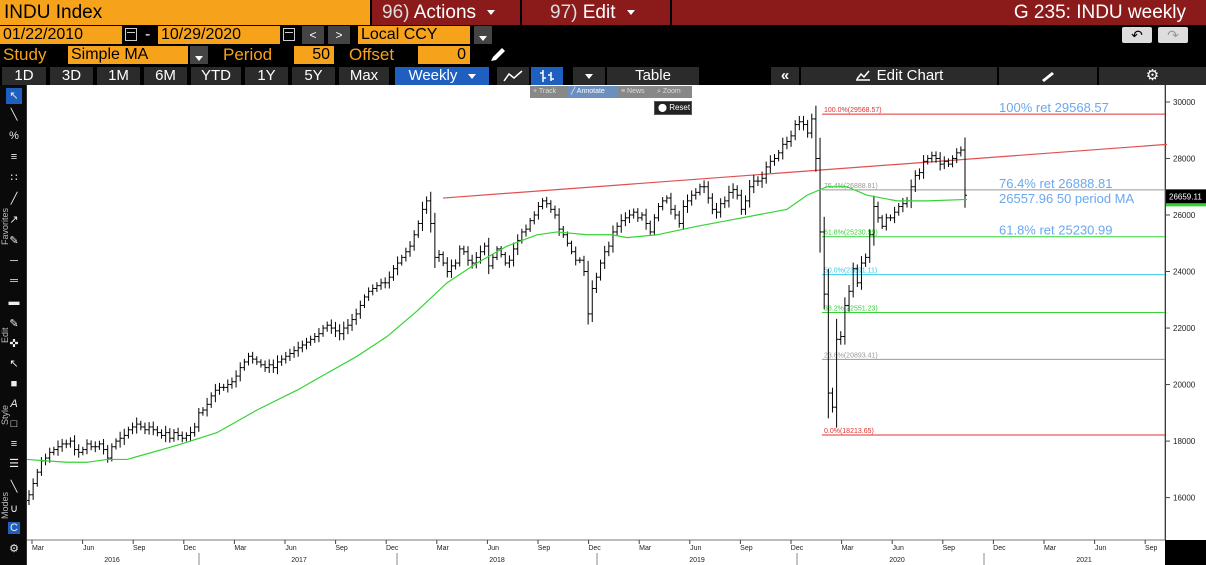  I want to click on snap-mode-icon: C, so click(14, 528).